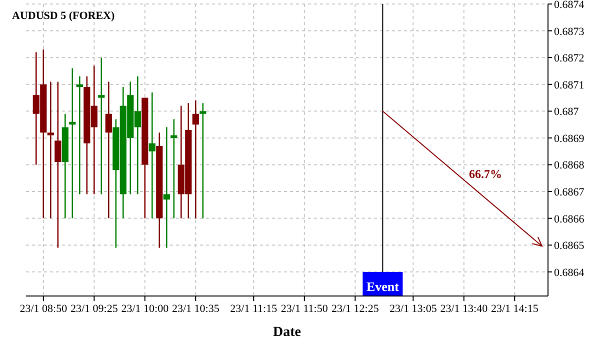 This screenshot has height=340, width=600. Describe the element at coordinates (569, 219) in the screenshot. I see `y-tick-label: 0.6866` at that location.